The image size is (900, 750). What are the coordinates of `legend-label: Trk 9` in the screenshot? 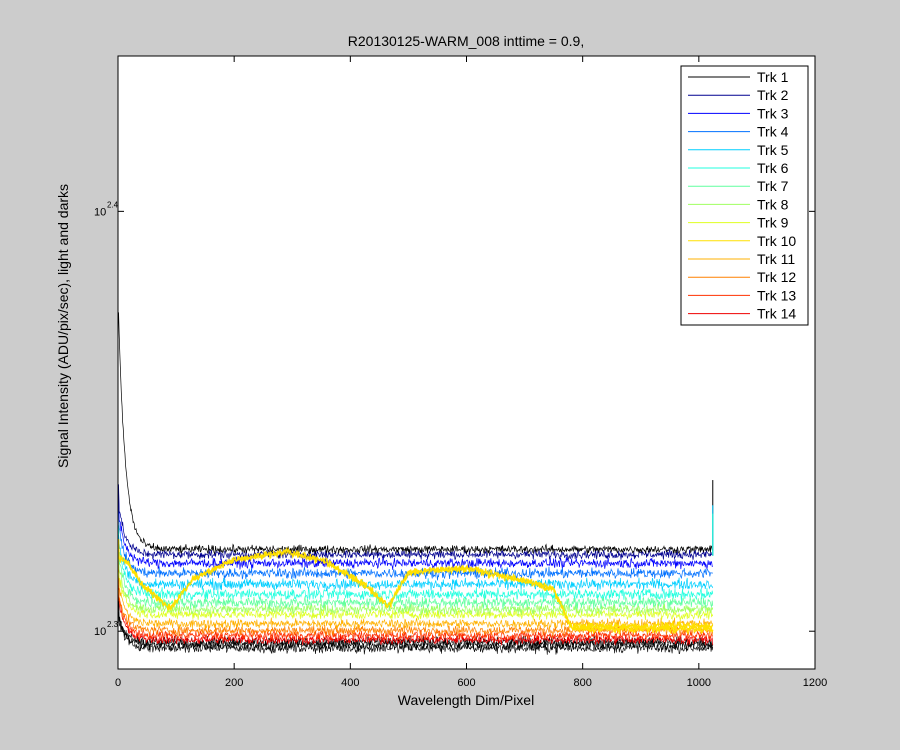 It's located at (773, 223).